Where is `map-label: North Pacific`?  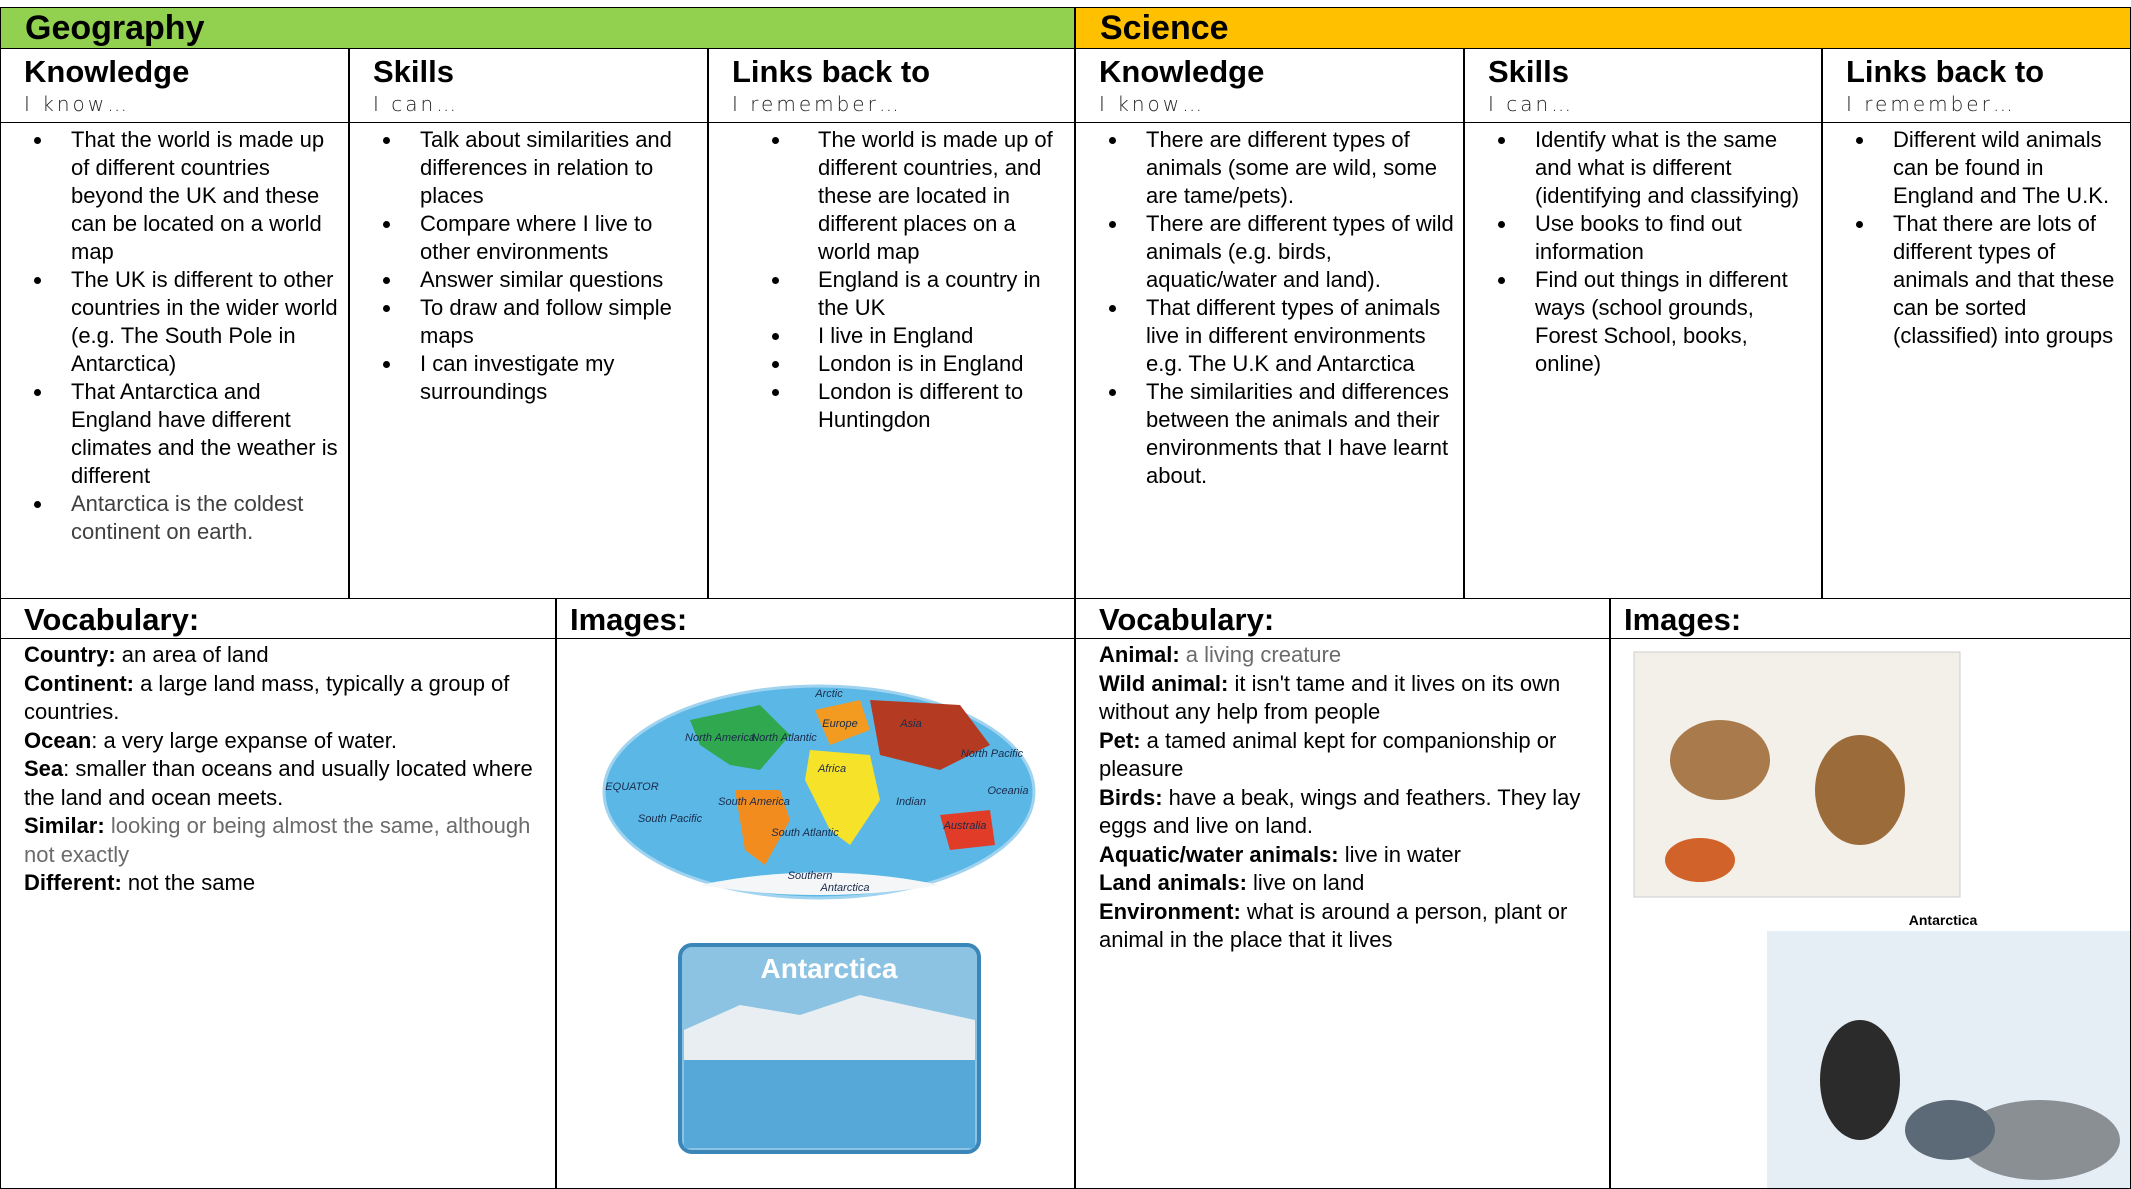 map-label: North Pacific is located at coordinates (992, 754).